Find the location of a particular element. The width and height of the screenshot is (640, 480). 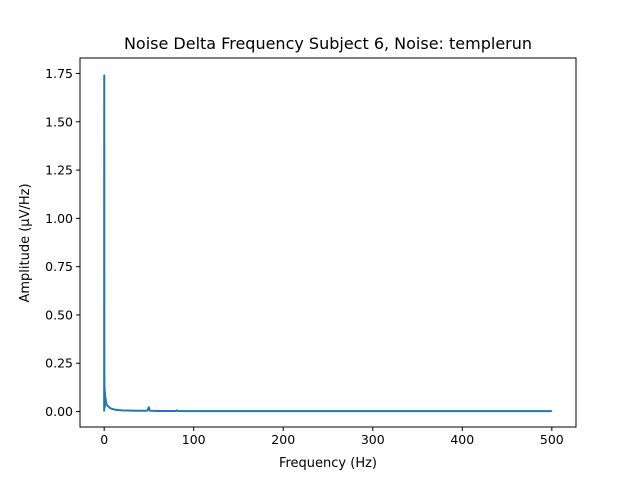

y-tick-label: 1.50 is located at coordinates (59, 121).